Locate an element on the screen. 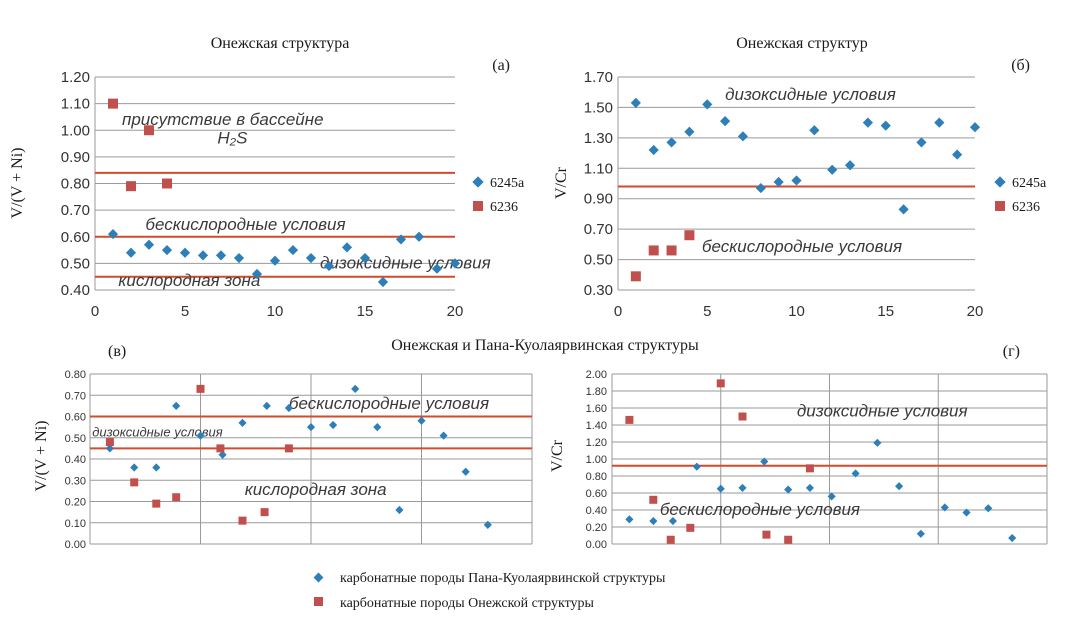 This screenshot has width=1080, height=629. x-tick-label: 15 is located at coordinates (365, 311).